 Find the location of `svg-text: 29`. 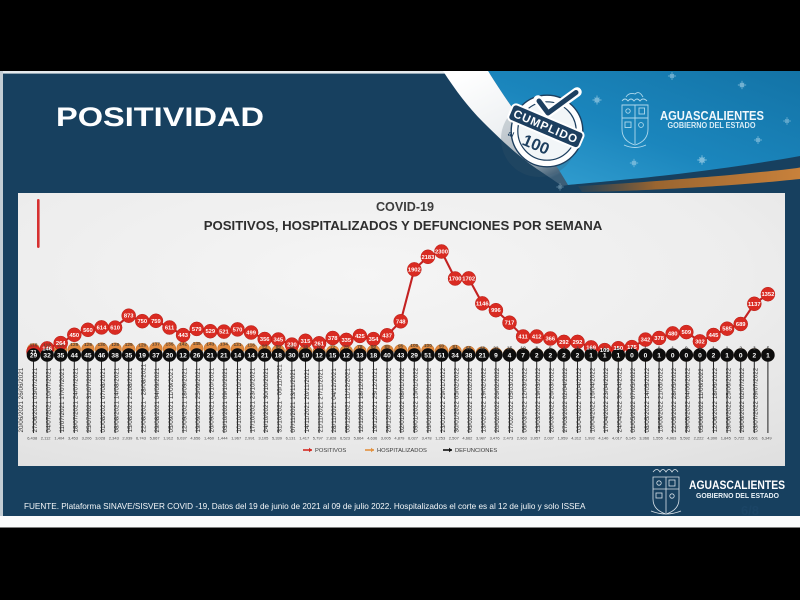

svg-text: 29 is located at coordinates (415, 355).